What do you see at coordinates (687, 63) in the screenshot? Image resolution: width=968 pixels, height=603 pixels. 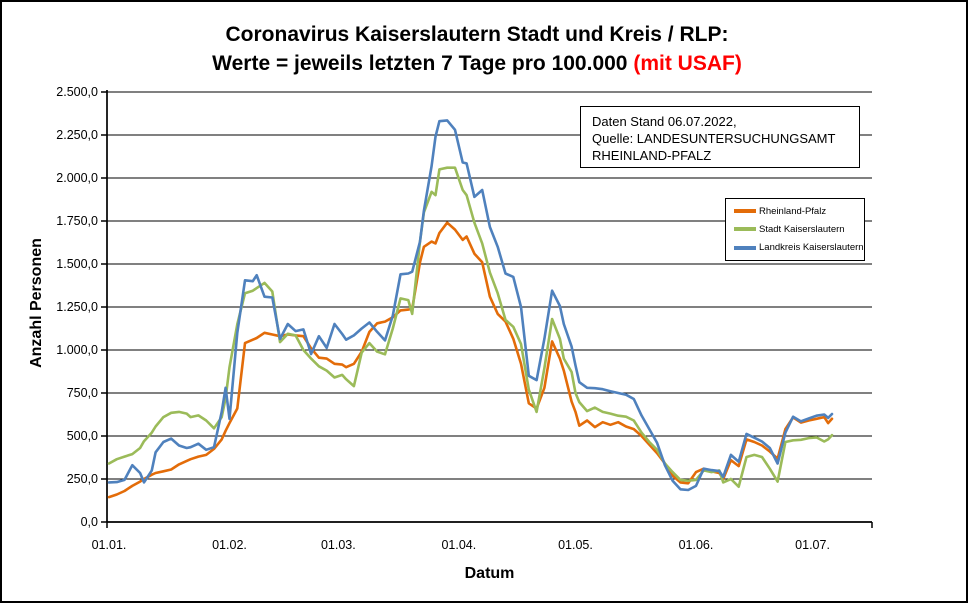 I see `chart-title-usaf-highlight: (mit USAF)` at bounding box center [687, 63].